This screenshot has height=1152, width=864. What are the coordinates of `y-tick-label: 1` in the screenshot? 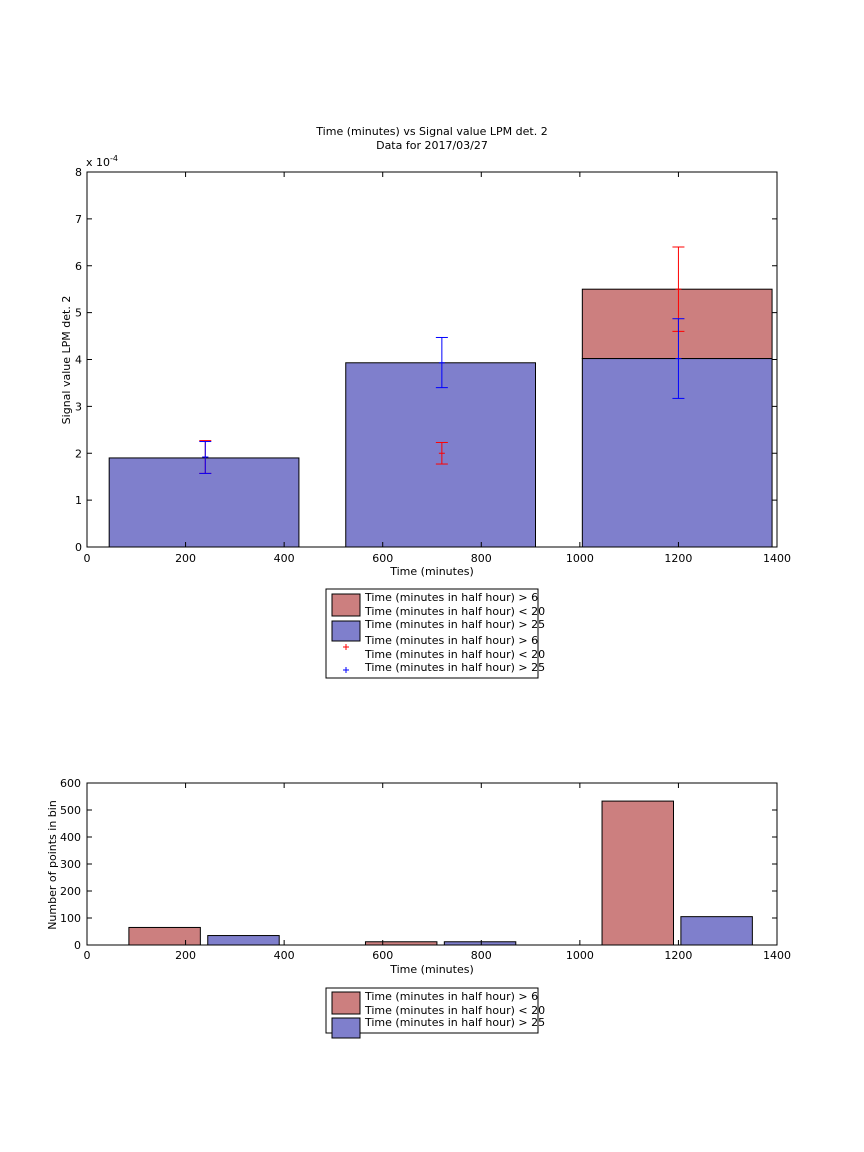 It's located at (78, 500).